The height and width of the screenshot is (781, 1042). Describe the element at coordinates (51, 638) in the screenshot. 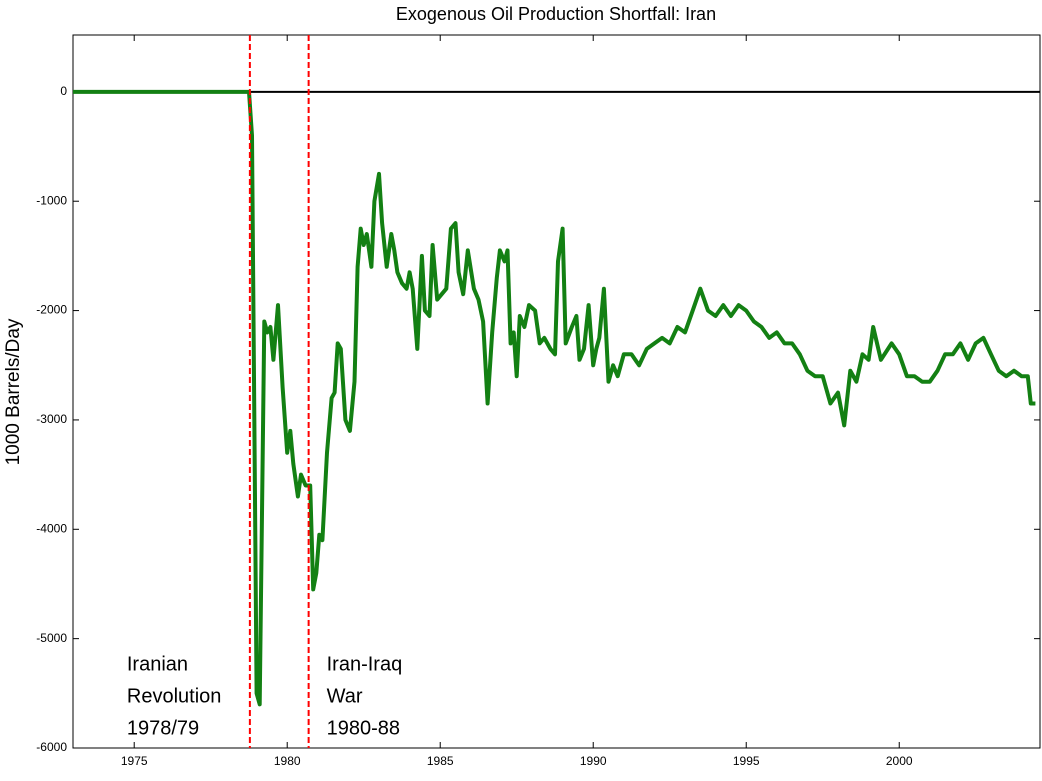

I see `y-tick-label: -5000` at that location.